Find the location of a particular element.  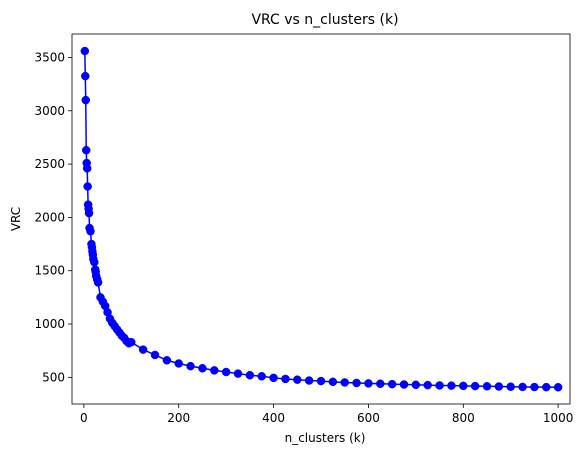

x-tick-label: 1000 is located at coordinates (558, 418).